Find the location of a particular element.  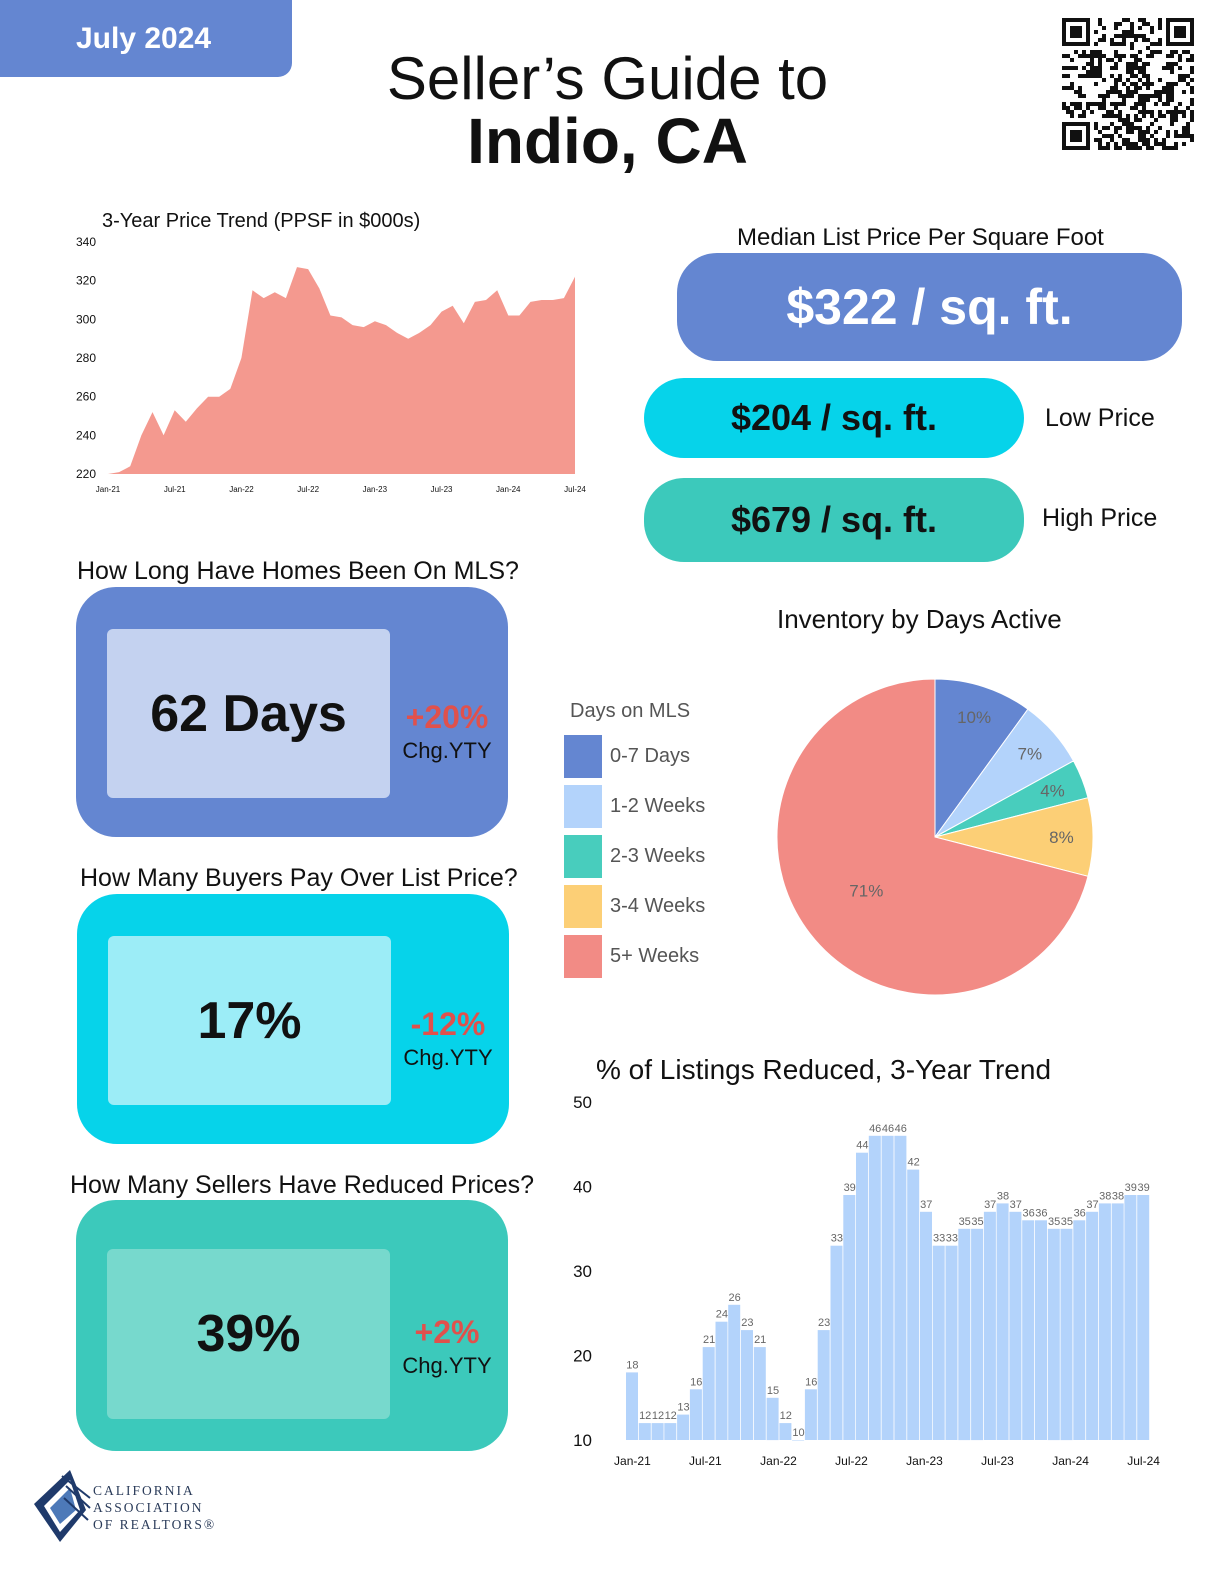

median-price-pill: $322 / sq. ft. is located at coordinates (929, 307).